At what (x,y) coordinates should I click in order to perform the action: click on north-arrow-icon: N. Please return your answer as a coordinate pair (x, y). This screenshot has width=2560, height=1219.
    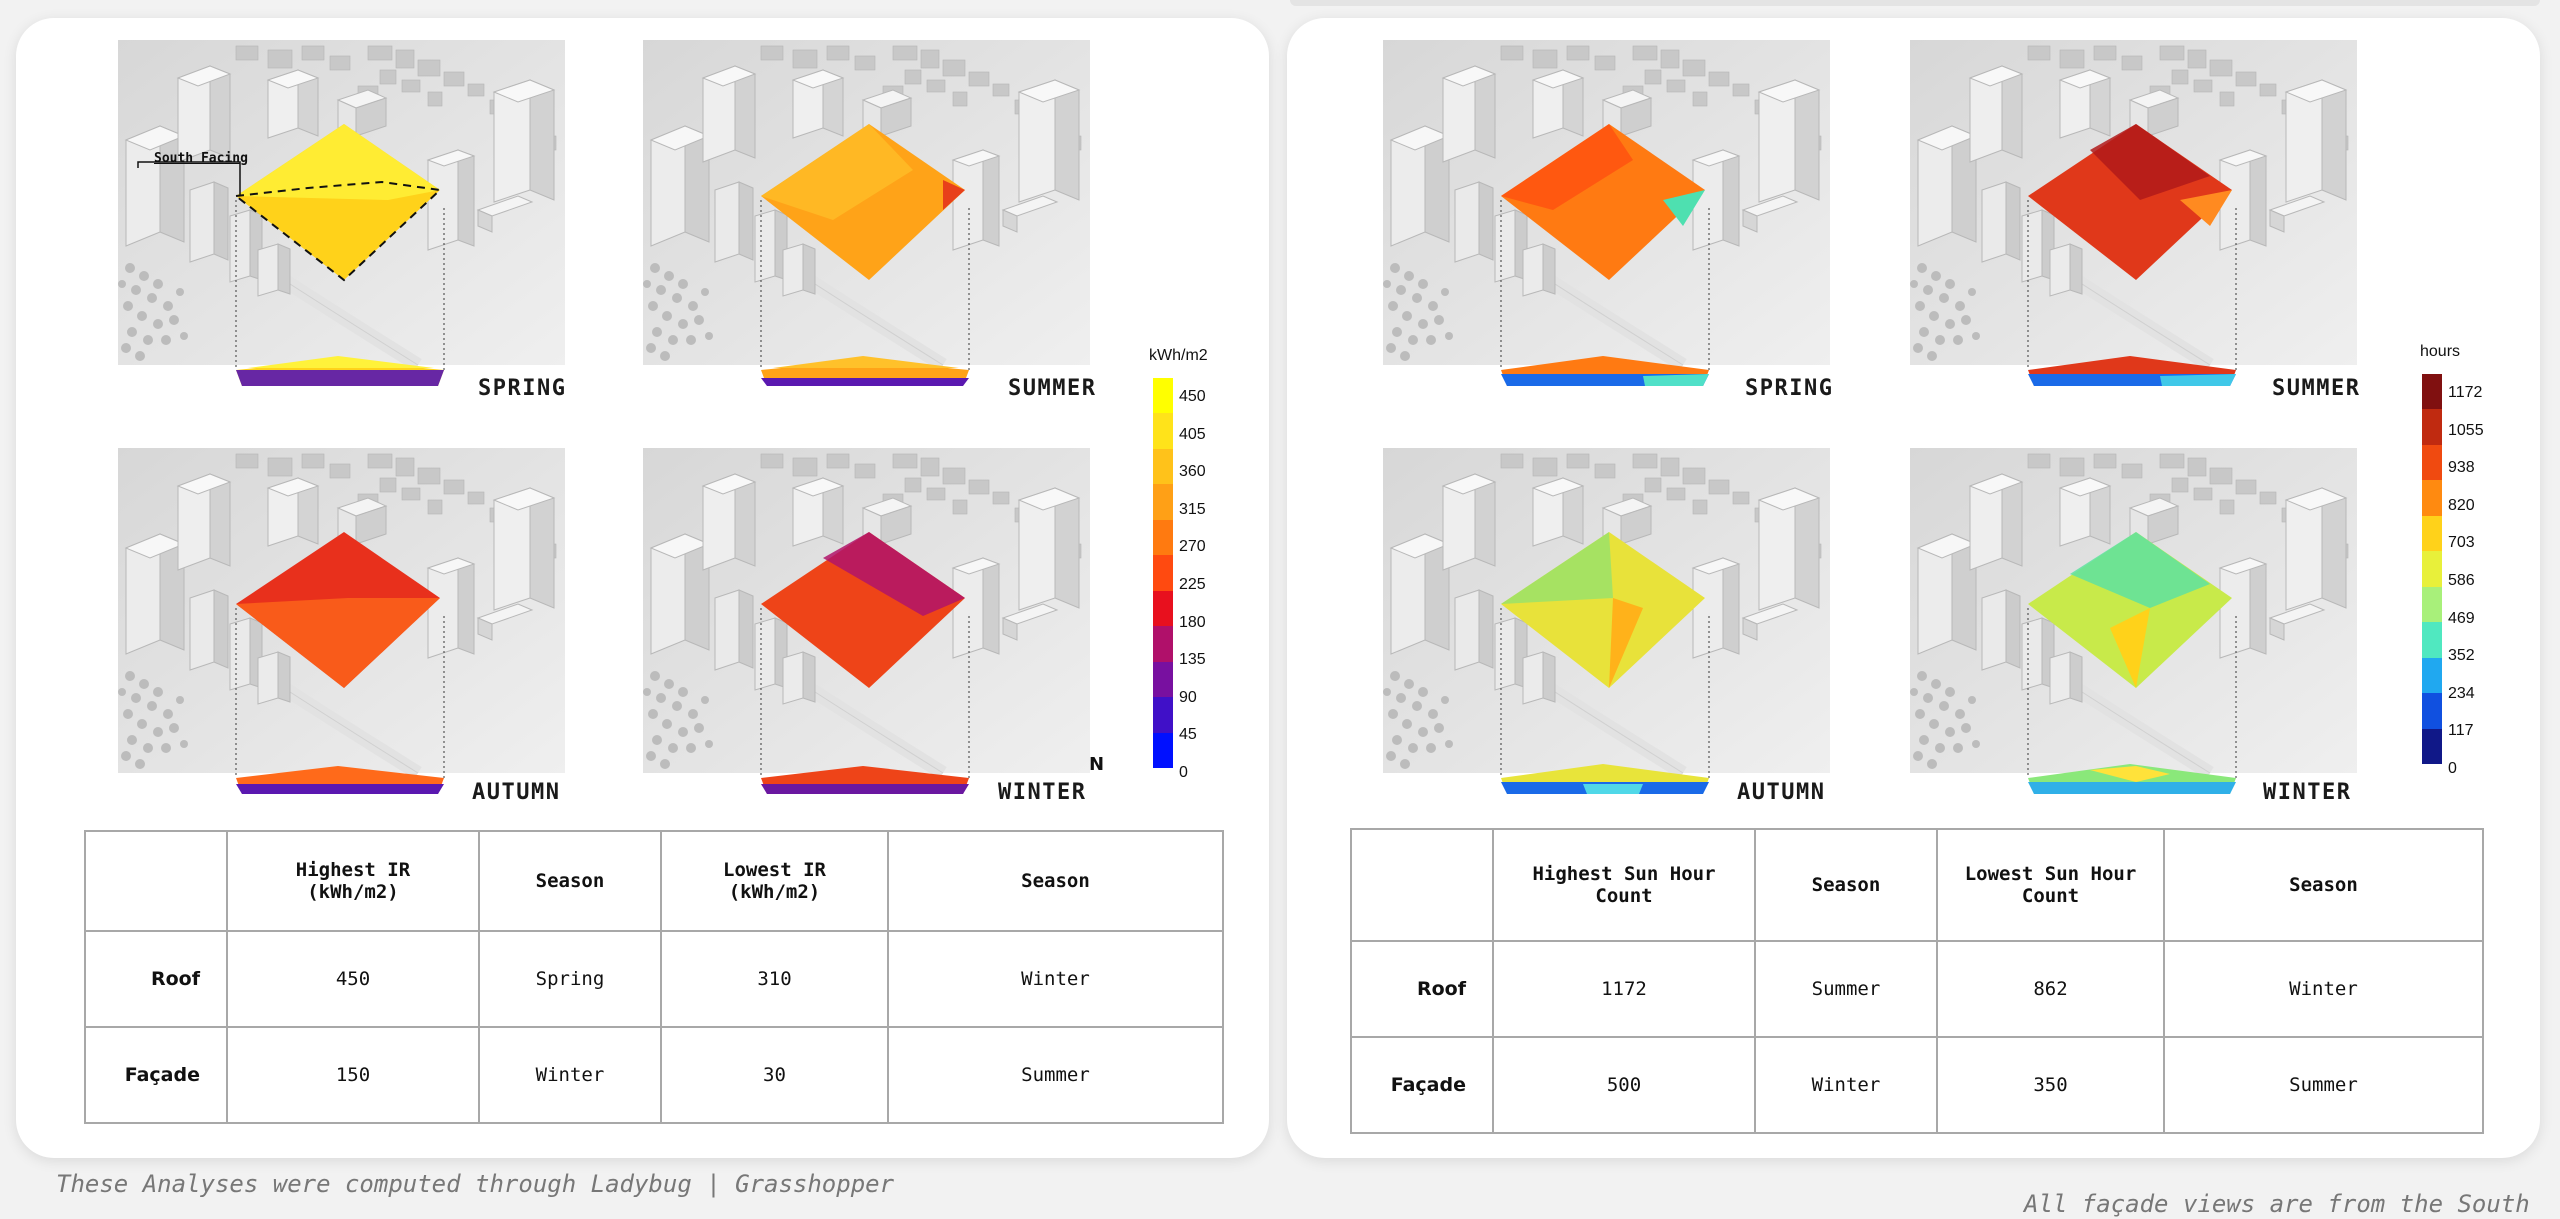
    Looking at the image, I should click on (1097, 764).